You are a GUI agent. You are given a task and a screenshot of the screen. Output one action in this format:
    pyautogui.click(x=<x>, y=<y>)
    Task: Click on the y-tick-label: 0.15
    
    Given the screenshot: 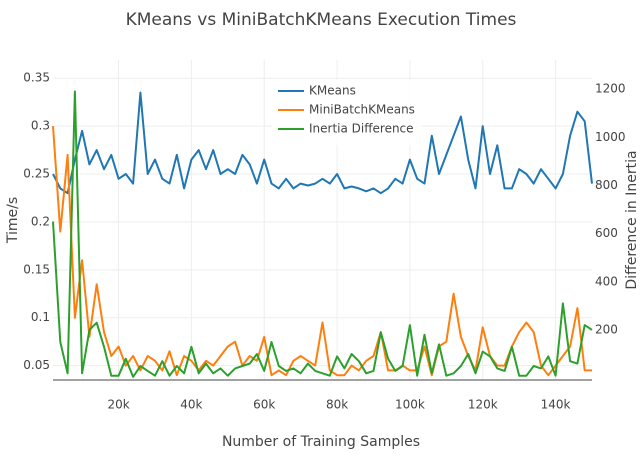 What is the action you would take?
    pyautogui.click(x=36, y=269)
    